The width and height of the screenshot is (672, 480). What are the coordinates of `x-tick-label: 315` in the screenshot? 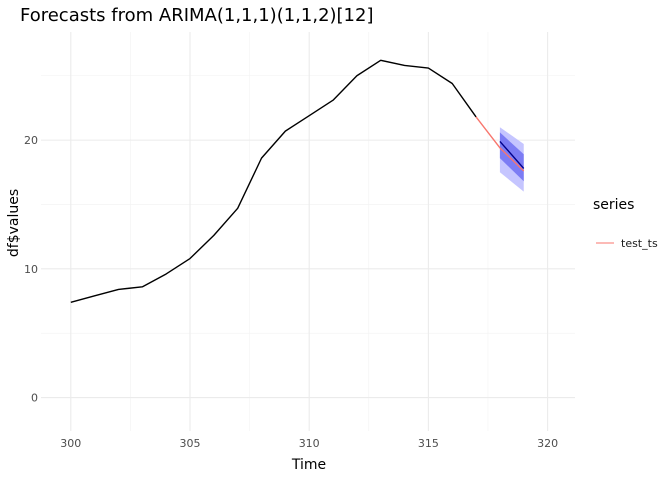 It's located at (428, 443).